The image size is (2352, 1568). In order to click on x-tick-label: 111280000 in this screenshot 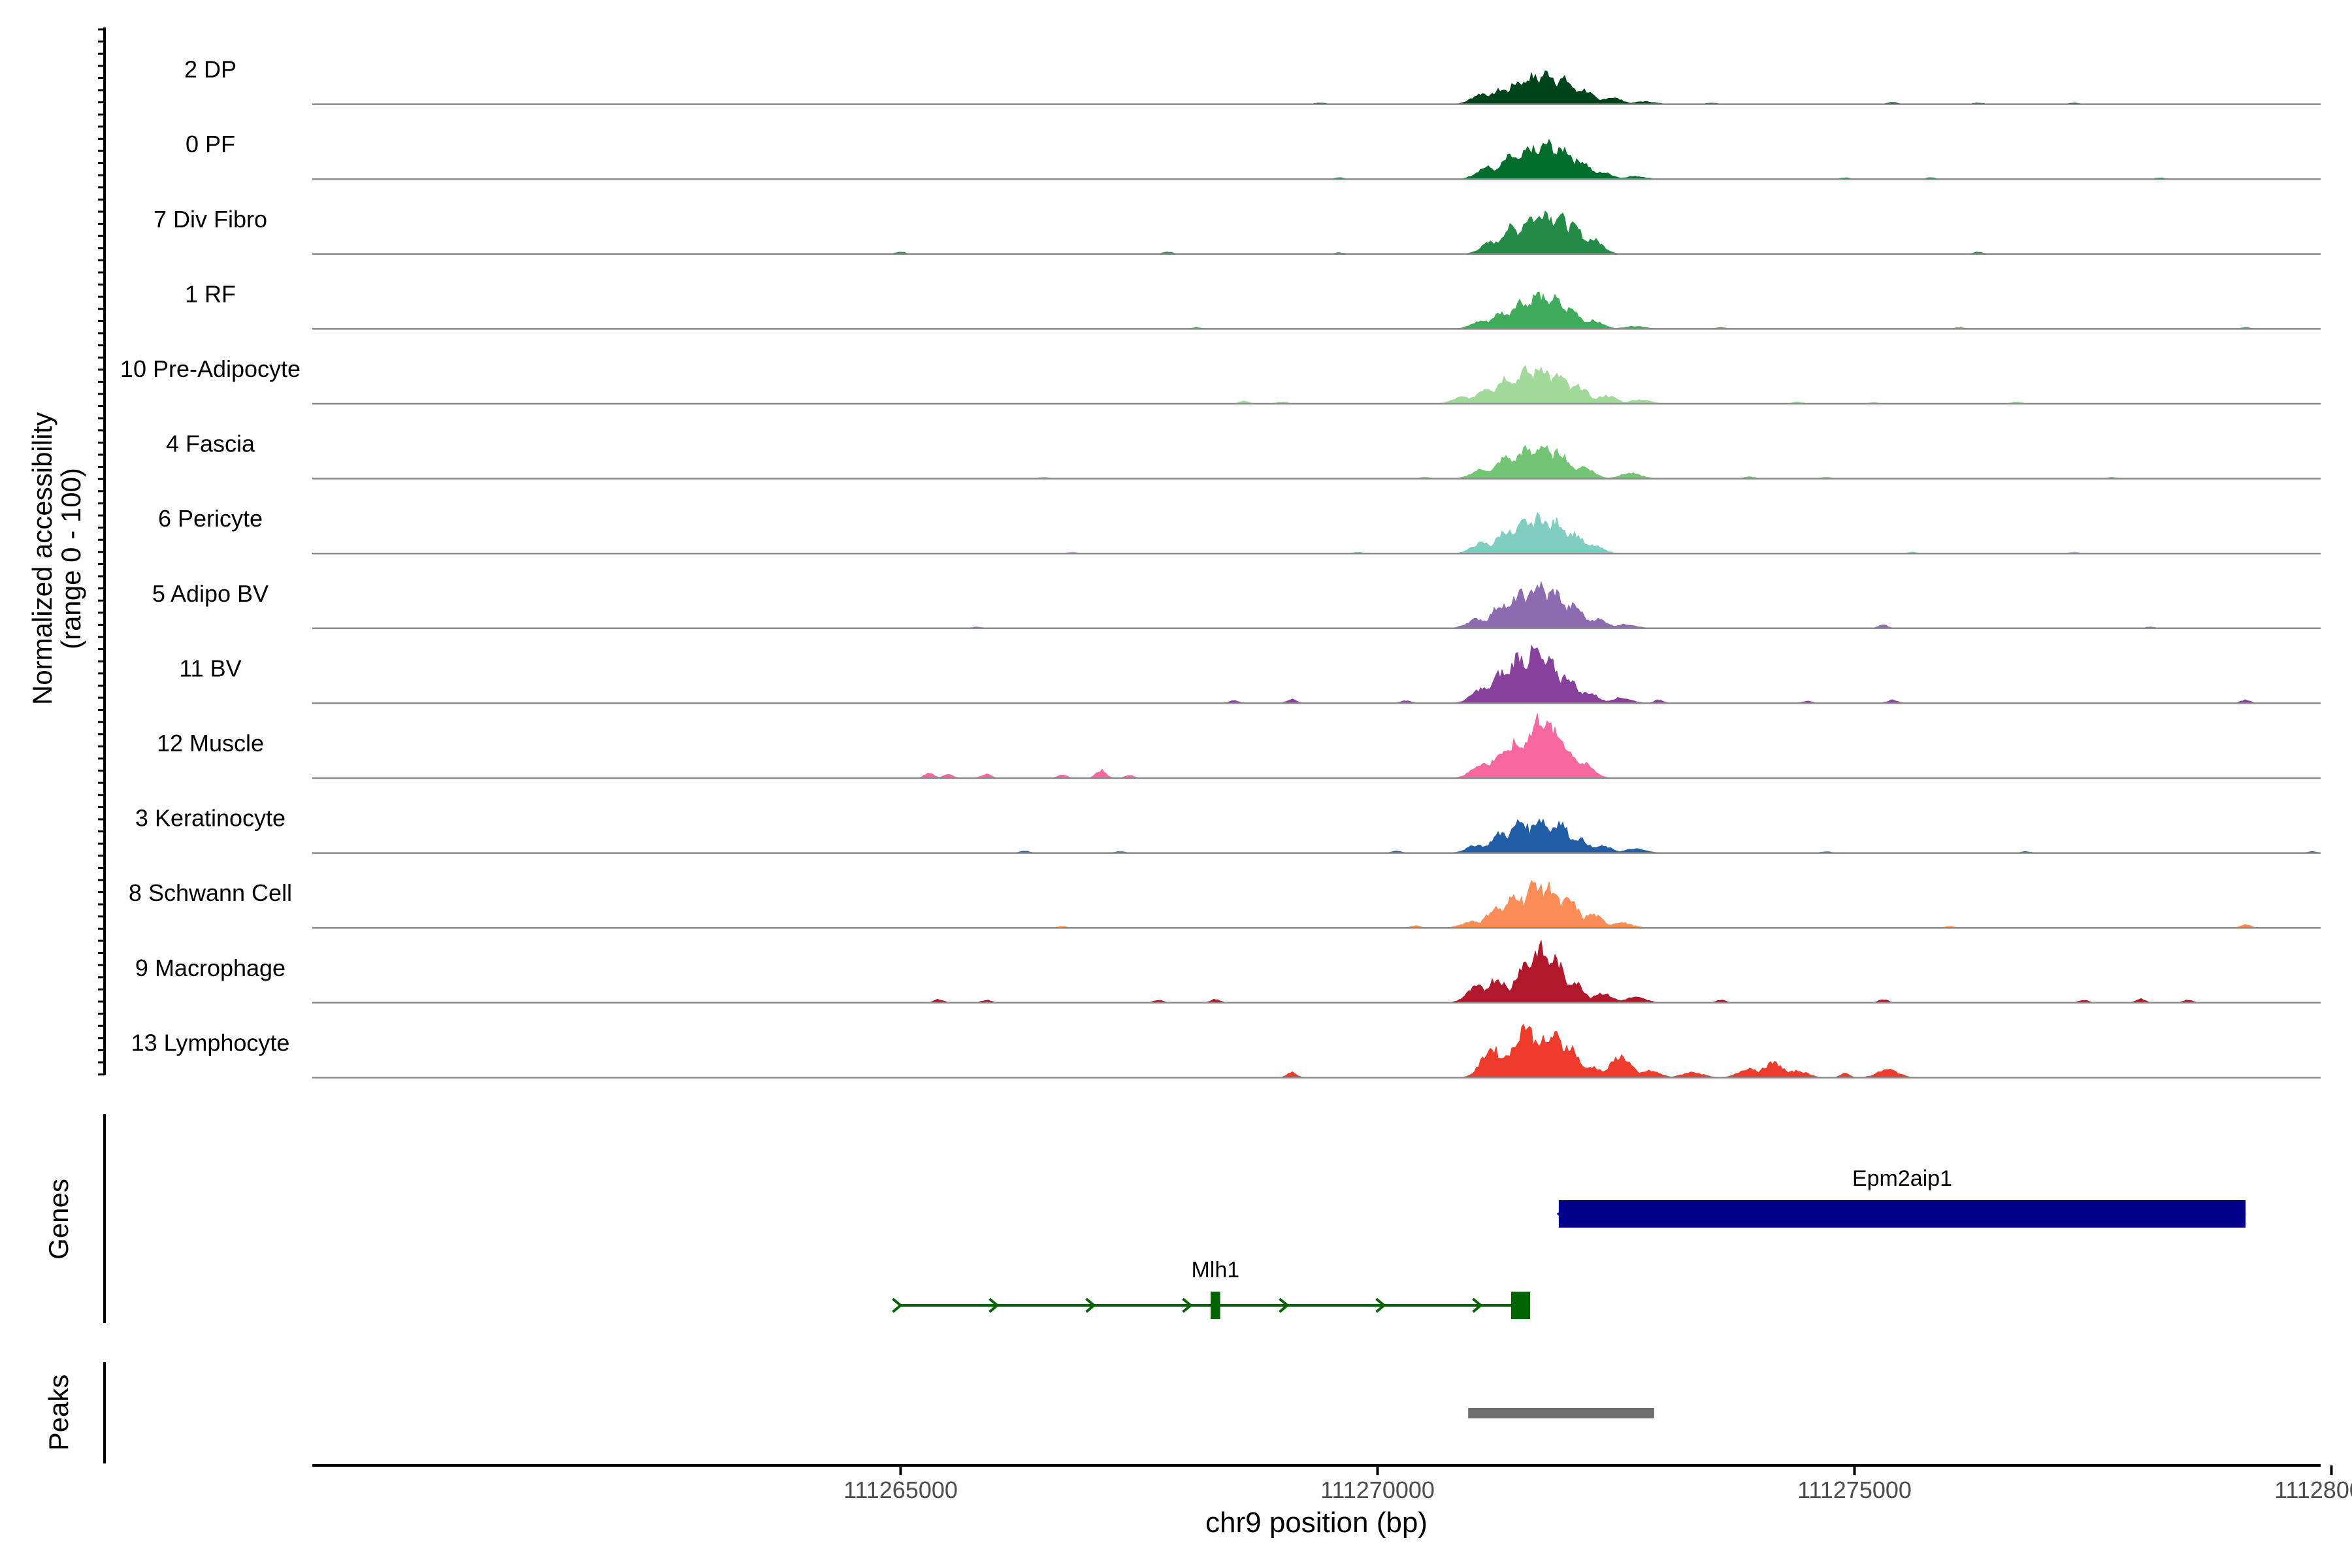, I will do `click(2313, 1490)`.